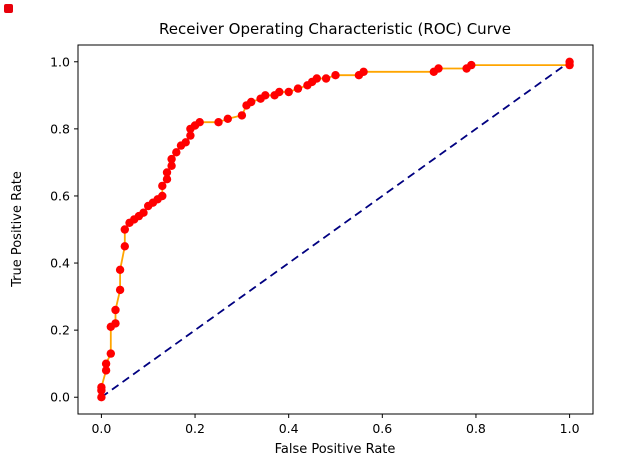  I want to click on x-tick-label: 0.0, so click(101, 428).